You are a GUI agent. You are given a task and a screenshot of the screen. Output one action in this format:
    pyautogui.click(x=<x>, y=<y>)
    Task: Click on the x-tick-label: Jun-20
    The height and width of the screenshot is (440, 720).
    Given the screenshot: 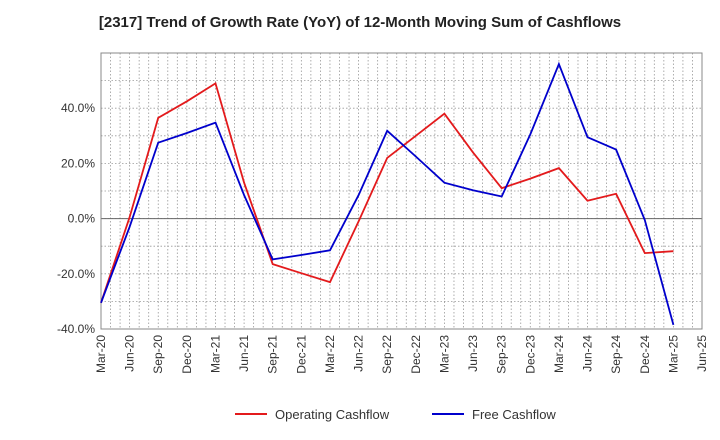 What is the action you would take?
    pyautogui.click(x=130, y=353)
    